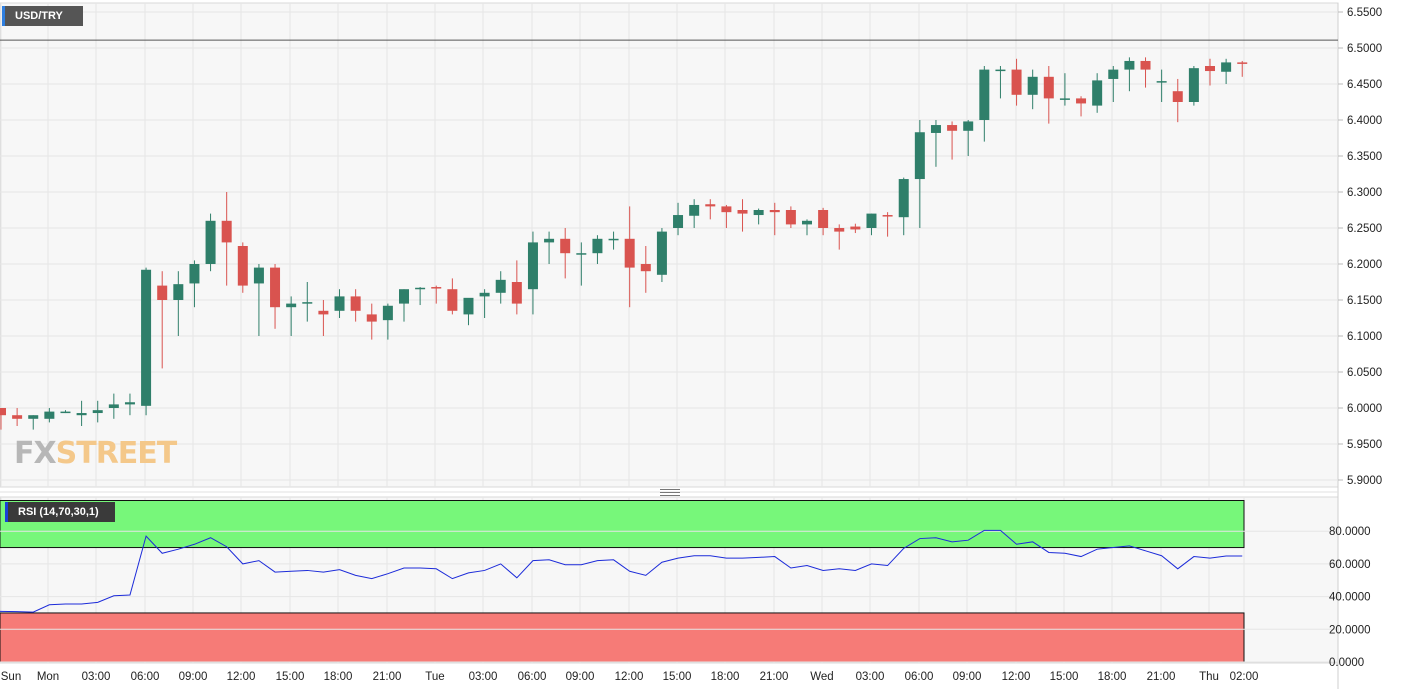  I want to click on price-axis-label: 6.1000, so click(1364, 337).